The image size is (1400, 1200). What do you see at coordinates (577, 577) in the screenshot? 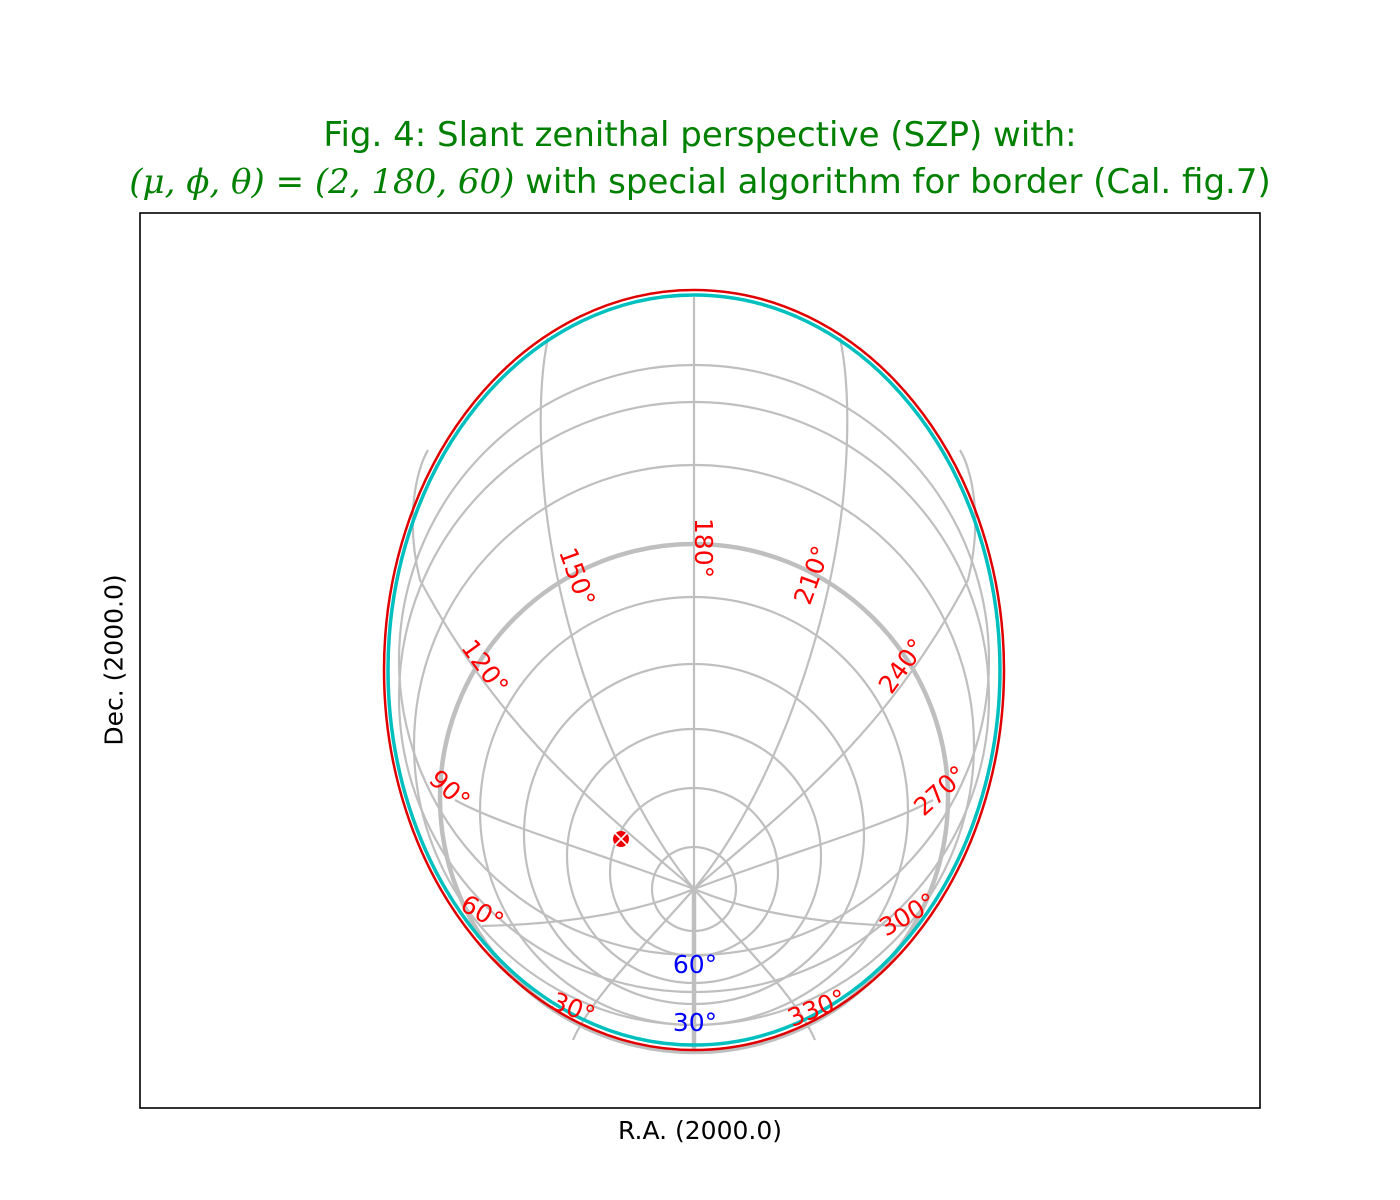
I see `longitude-label: 150°` at bounding box center [577, 577].